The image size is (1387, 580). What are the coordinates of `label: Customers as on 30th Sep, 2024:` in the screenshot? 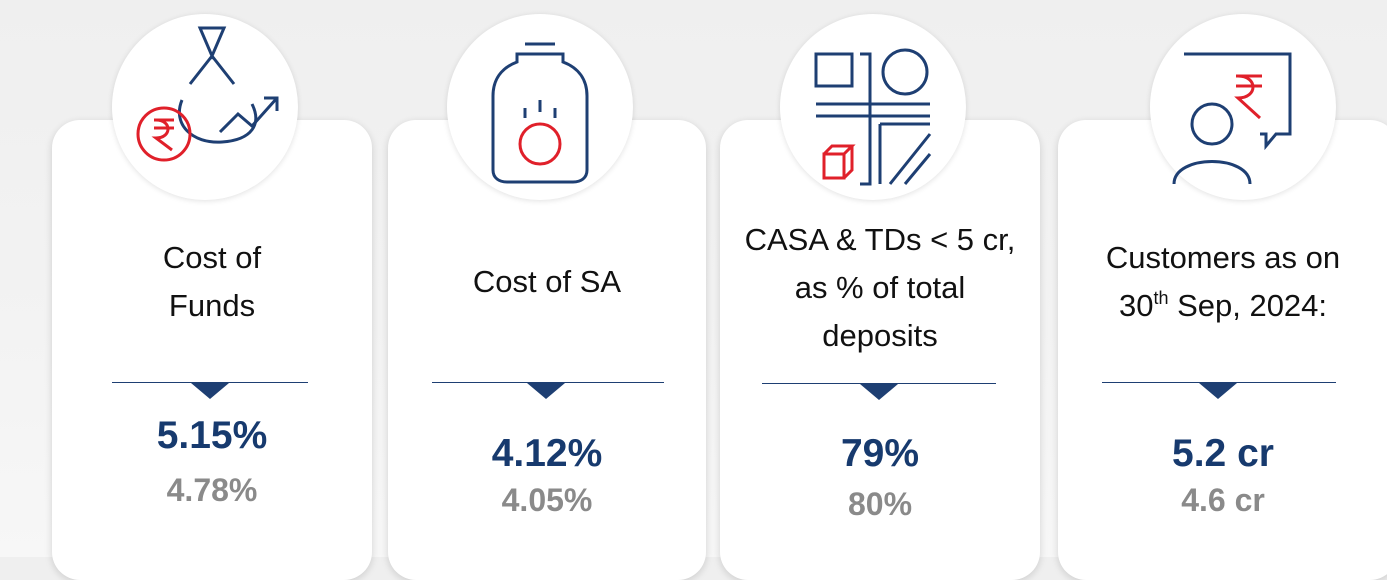 It's located at (1222, 282).